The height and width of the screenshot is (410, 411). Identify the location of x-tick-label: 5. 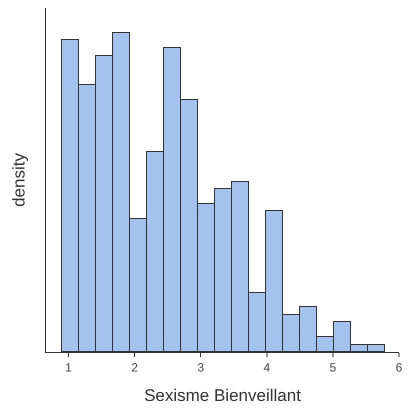
(333, 367).